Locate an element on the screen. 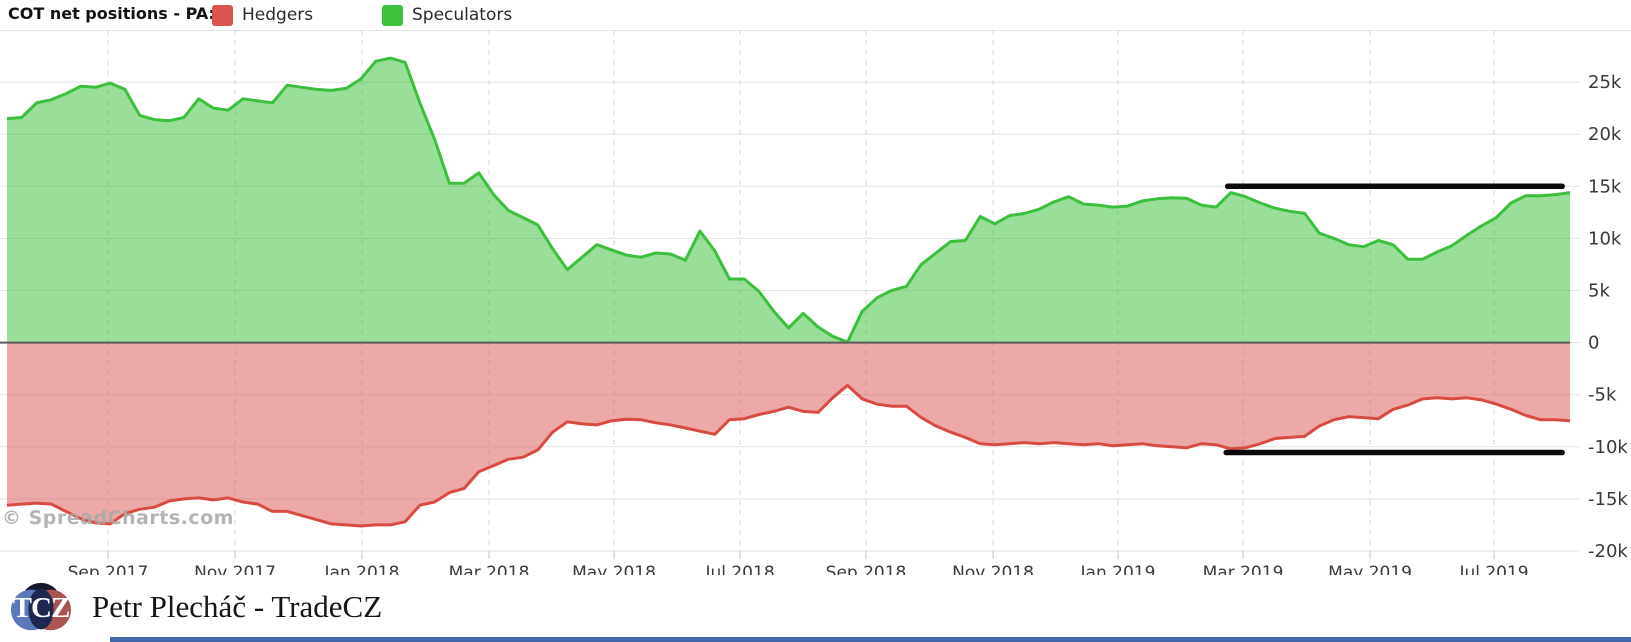 This screenshot has width=1631, height=642. logo-text: TCZ is located at coordinates (41, 608).